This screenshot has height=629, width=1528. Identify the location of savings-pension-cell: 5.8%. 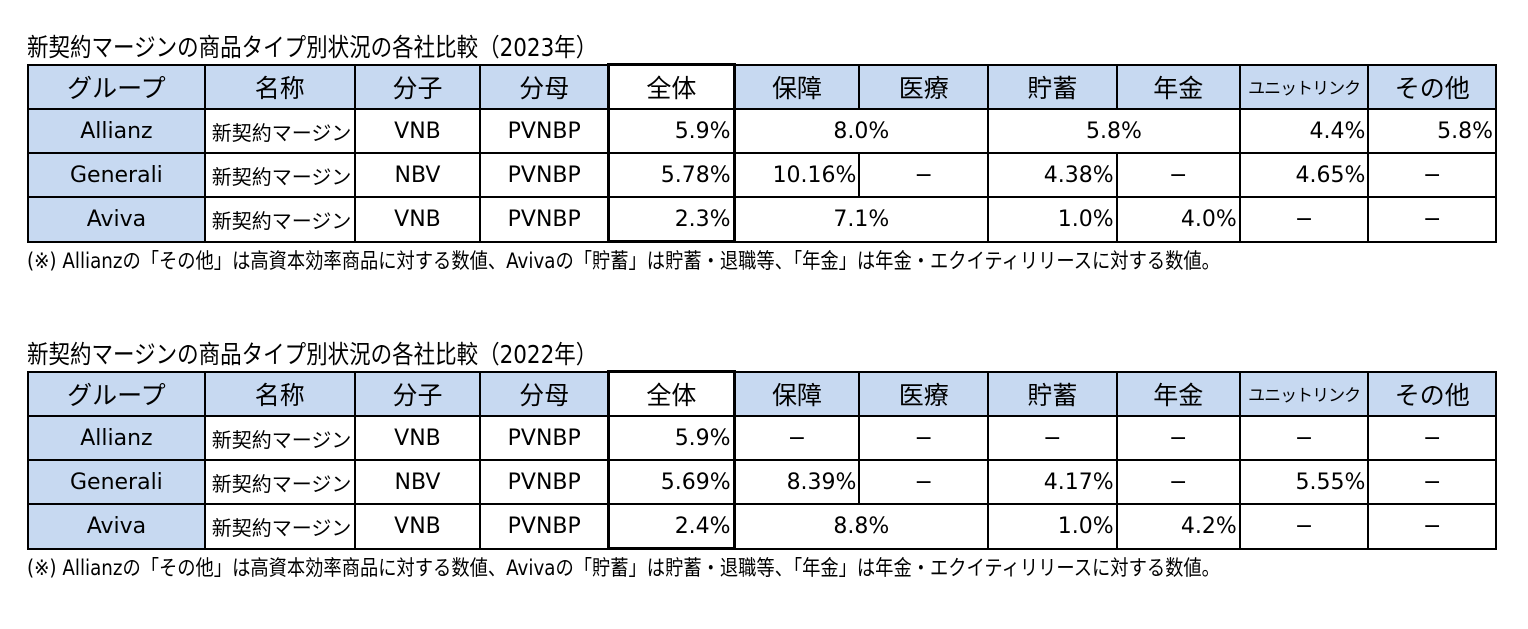
(1114, 131).